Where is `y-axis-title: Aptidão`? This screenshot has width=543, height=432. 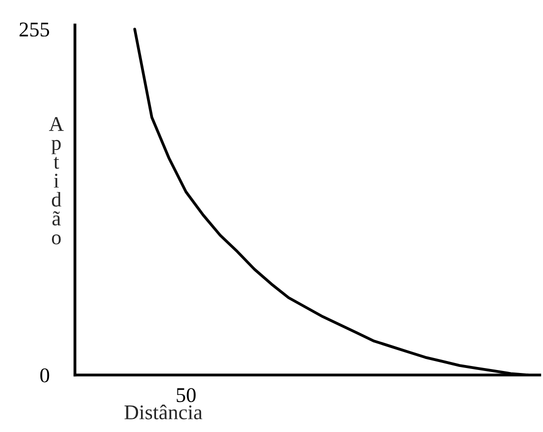
y-axis-title: Aptidão is located at coordinates (56, 180).